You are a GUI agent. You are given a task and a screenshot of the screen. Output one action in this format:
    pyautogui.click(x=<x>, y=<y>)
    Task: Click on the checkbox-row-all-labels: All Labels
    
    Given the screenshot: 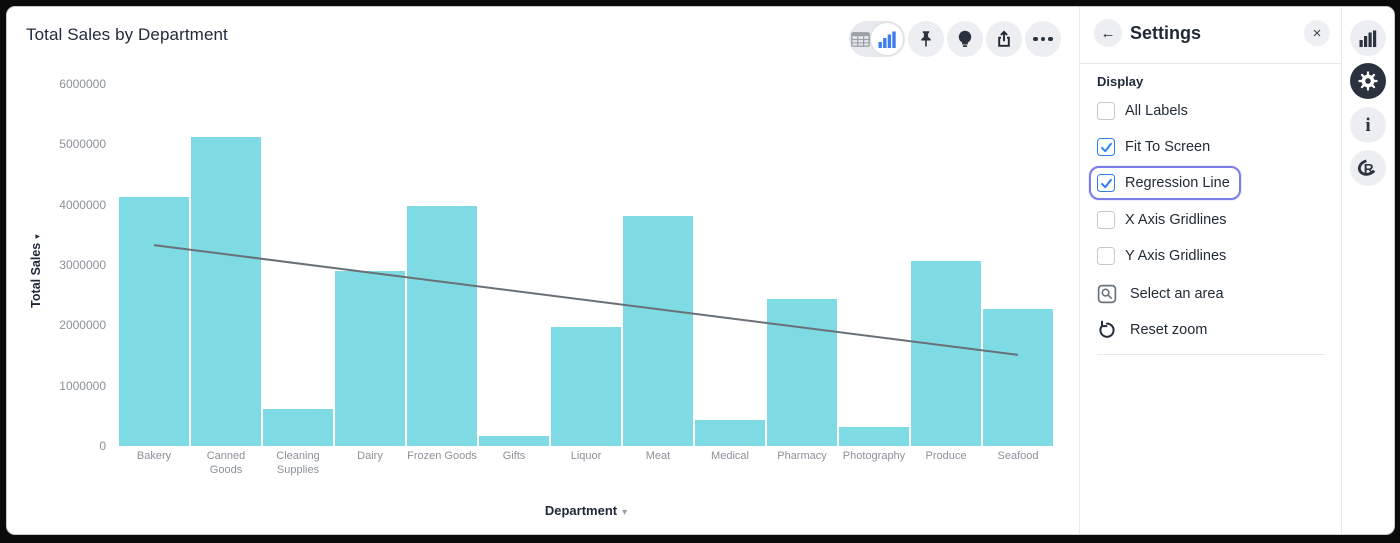 What is the action you would take?
    pyautogui.click(x=1142, y=111)
    